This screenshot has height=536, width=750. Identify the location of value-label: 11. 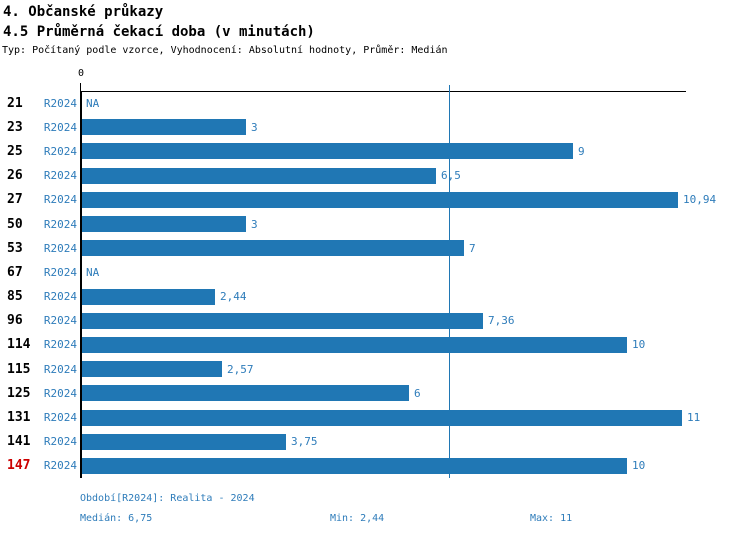
(694, 418).